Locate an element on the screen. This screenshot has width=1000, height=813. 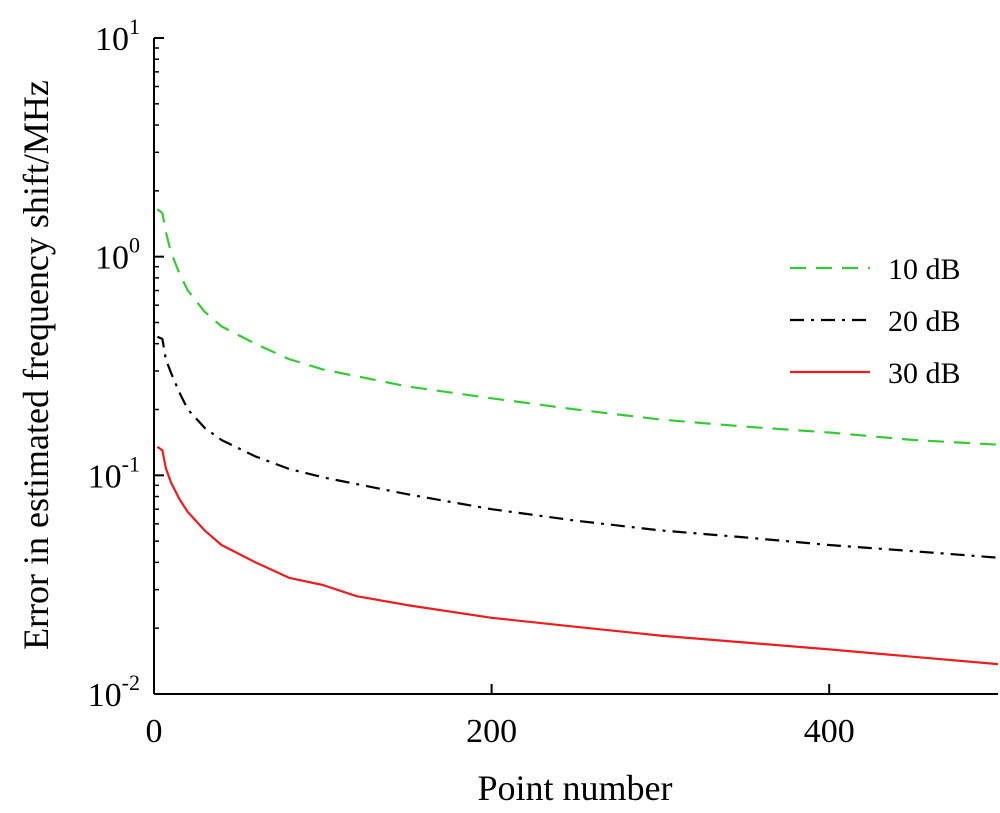
x-tick-label: 0 is located at coordinates (154, 731).